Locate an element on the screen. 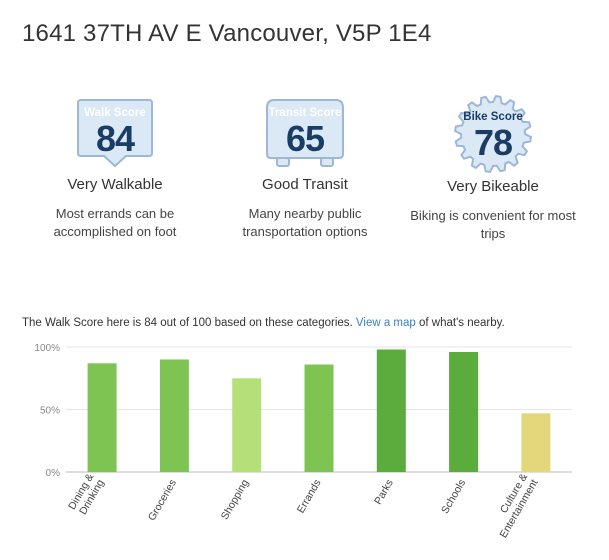 Image resolution: width=609 pixels, height=560 pixels. category-label-line: Parks is located at coordinates (384, 492).